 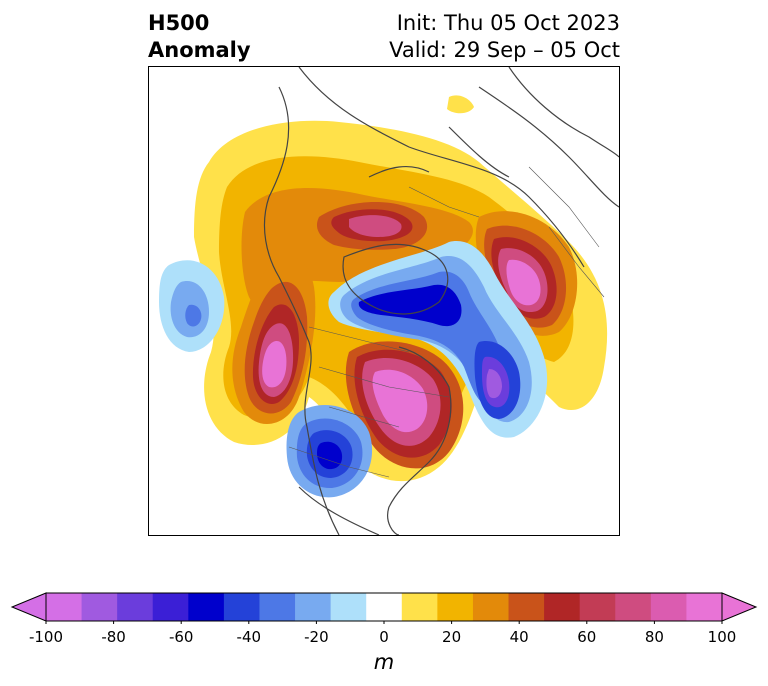 I want to click on title-line-2: Anomaly, so click(x=199, y=50).